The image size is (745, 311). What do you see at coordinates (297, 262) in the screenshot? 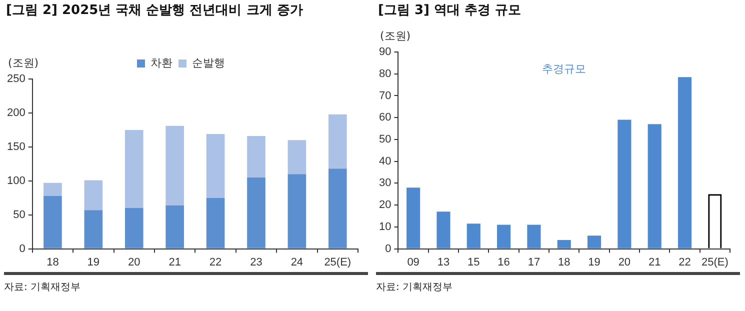
I see `x-tick-label: 24` at bounding box center [297, 262].